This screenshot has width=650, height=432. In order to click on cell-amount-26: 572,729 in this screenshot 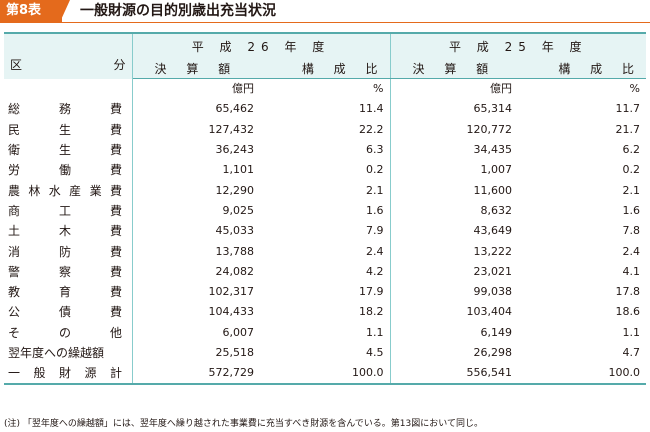, I will do `click(196, 374)`.